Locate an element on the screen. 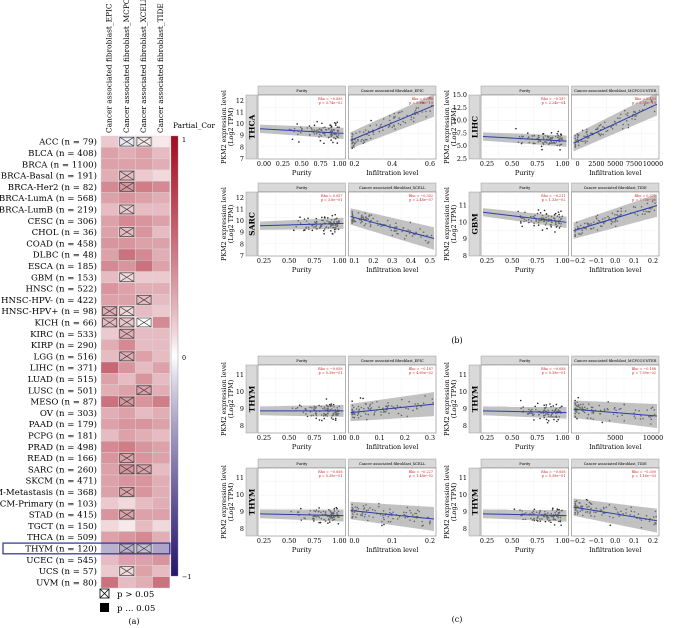 Image resolution: width=674 pixels, height=628 pixels. cancer-strip is located at coordinates (251, 224).